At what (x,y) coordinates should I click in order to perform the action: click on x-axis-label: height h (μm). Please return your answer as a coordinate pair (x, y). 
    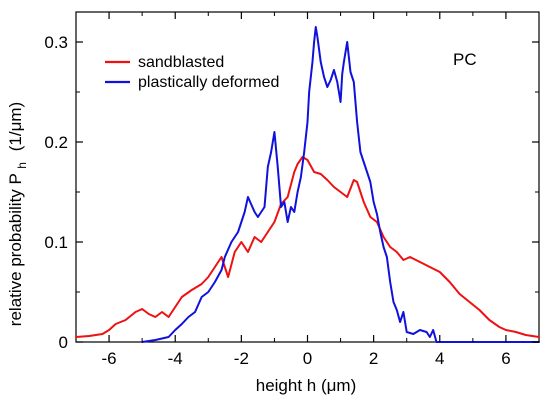
    Looking at the image, I should click on (306, 385).